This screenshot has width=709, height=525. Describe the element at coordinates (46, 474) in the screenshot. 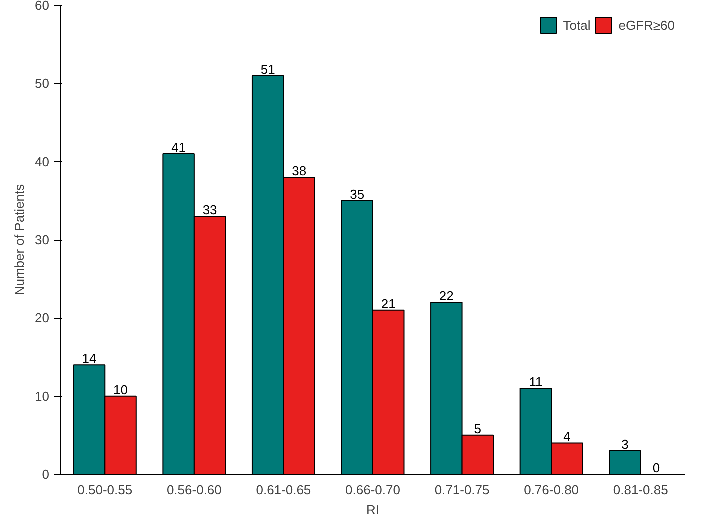

I see `y-tick-label: 0` at that location.